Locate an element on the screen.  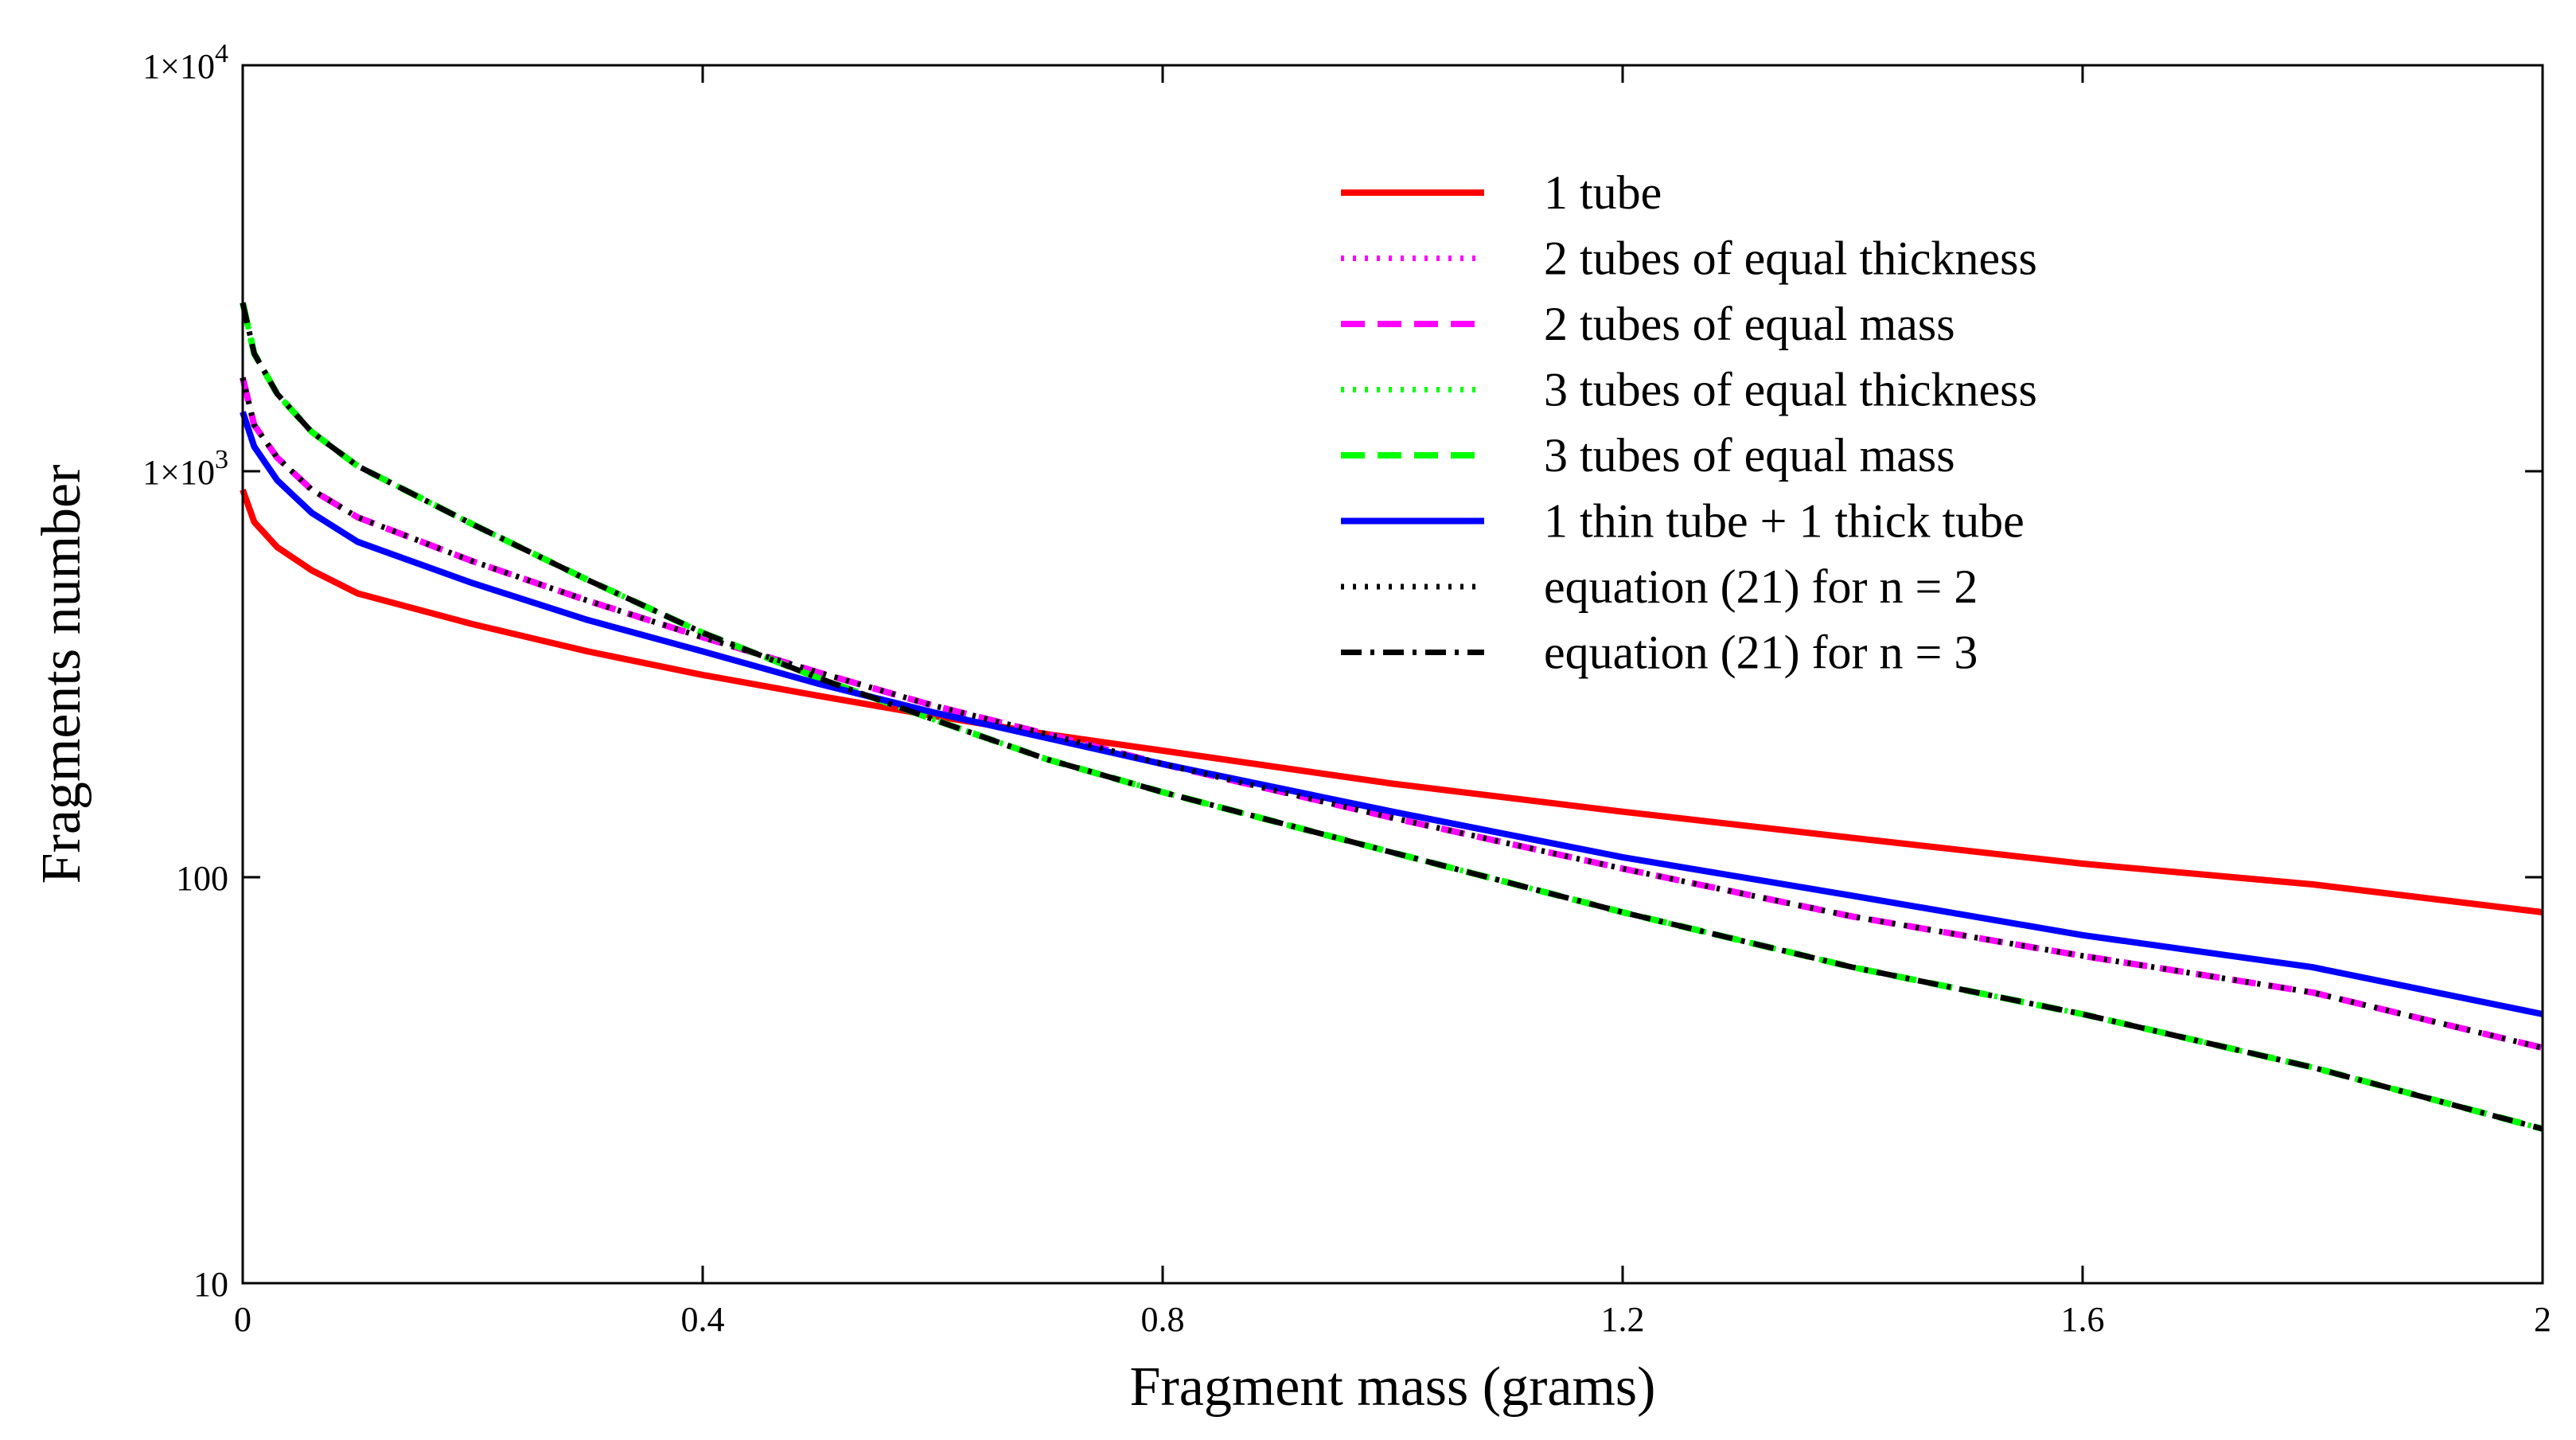
y-tick-label: 100 is located at coordinates (202, 879).